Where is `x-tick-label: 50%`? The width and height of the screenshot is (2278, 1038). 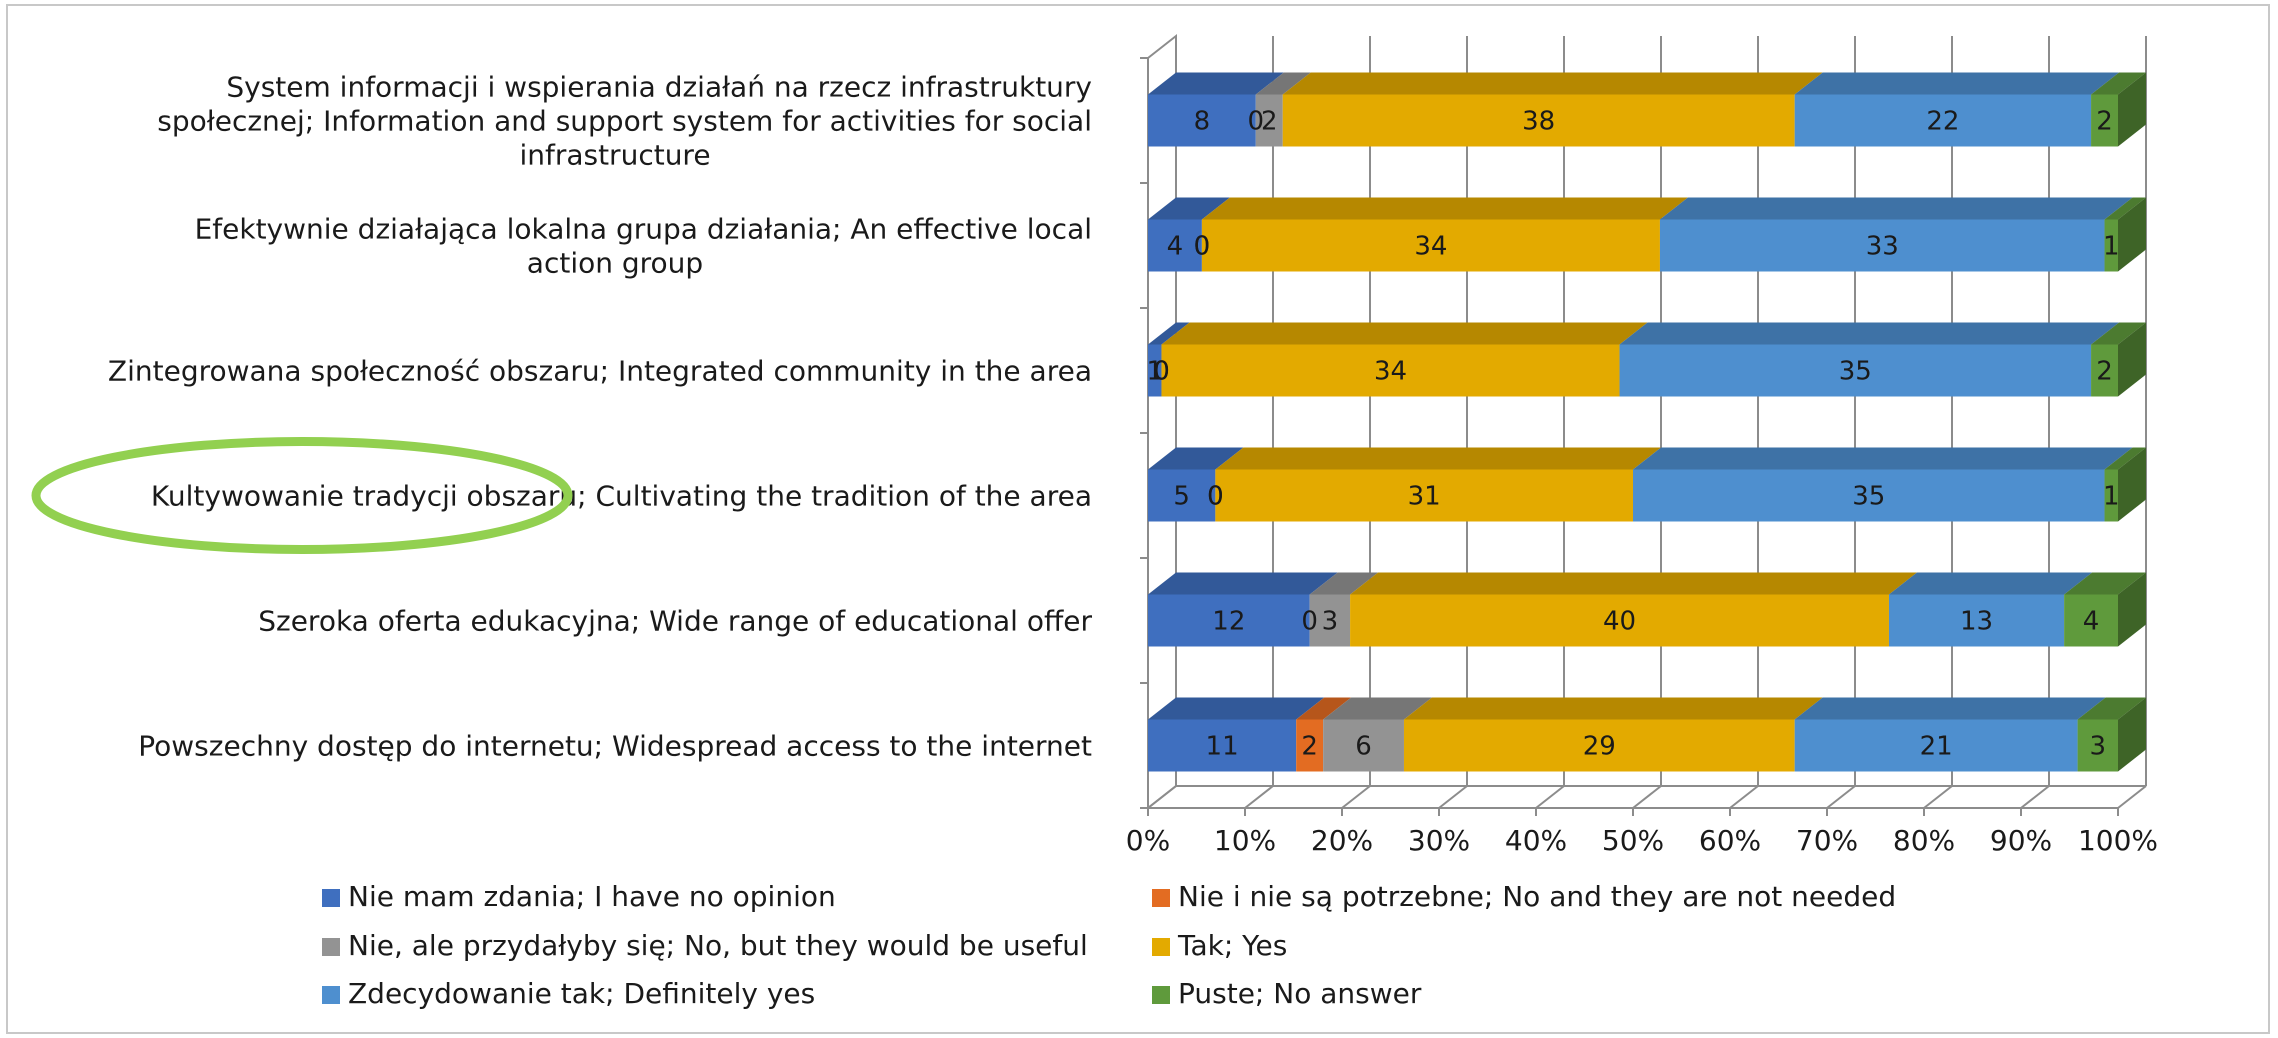
x-tick-label: 50% is located at coordinates (1633, 840).